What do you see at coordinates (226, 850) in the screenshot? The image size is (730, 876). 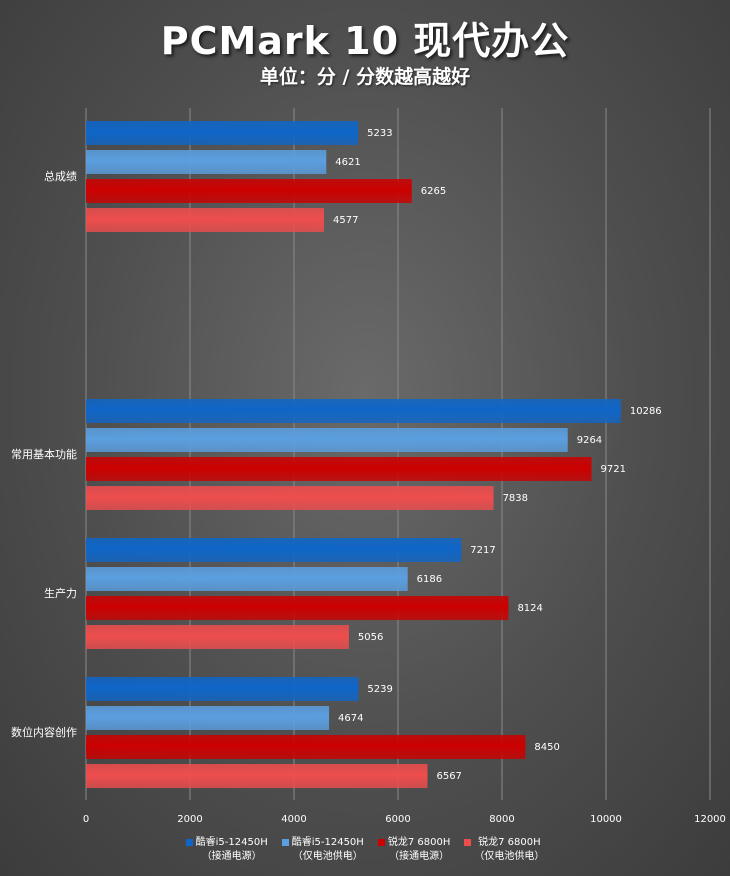 I see `legend-item: 酷睿i5-12450H （接通电源）` at bounding box center [226, 850].